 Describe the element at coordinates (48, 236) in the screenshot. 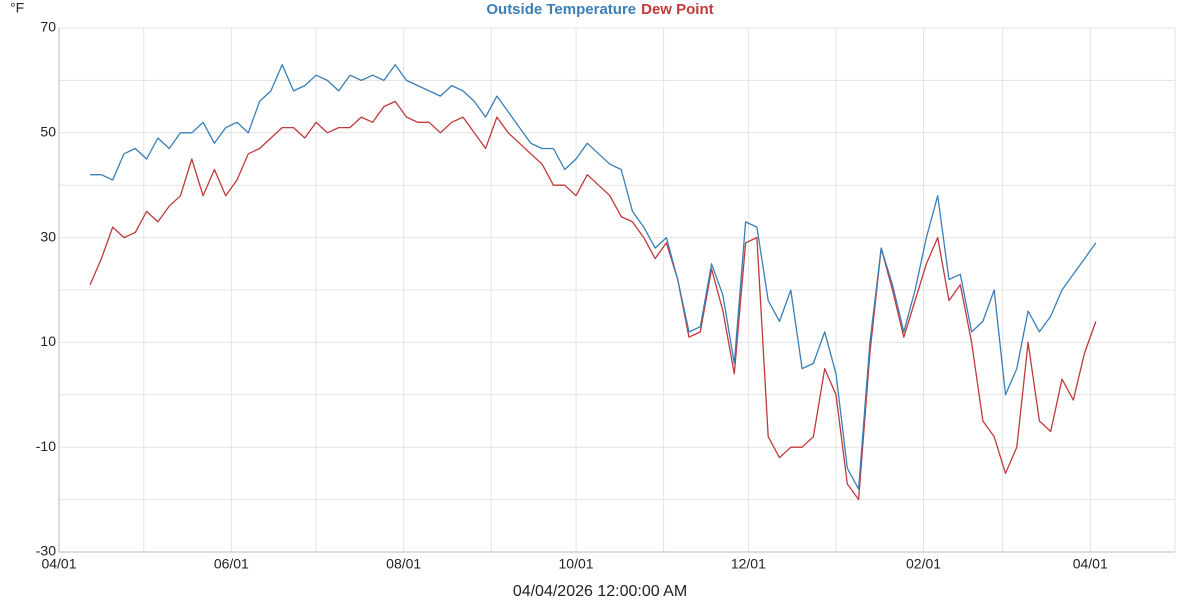

I see `y-tick-label: 30` at that location.